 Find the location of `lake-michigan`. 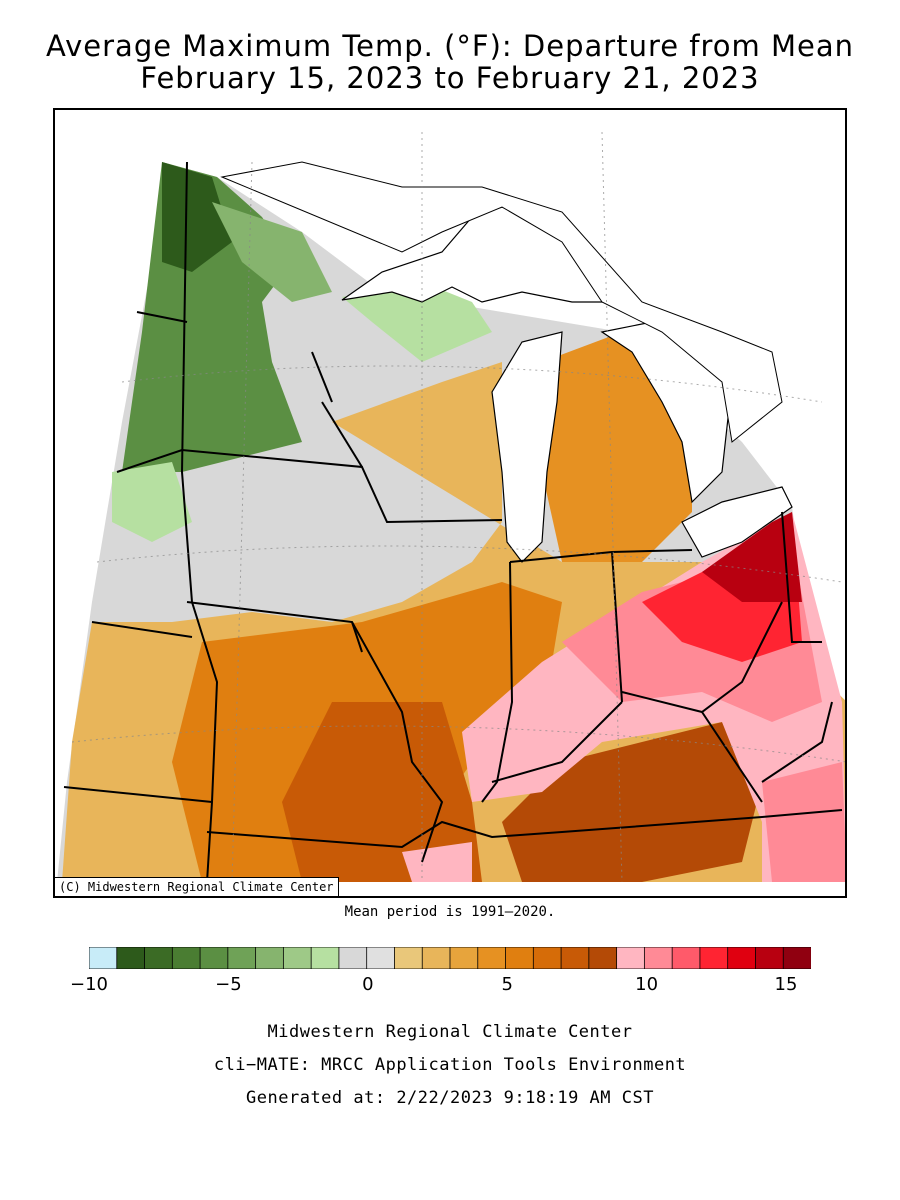

lake-michigan is located at coordinates (527, 447).